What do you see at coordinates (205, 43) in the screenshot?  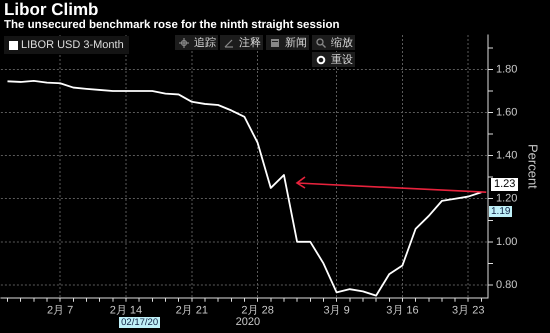 I see `annotation: 追踪` at bounding box center [205, 43].